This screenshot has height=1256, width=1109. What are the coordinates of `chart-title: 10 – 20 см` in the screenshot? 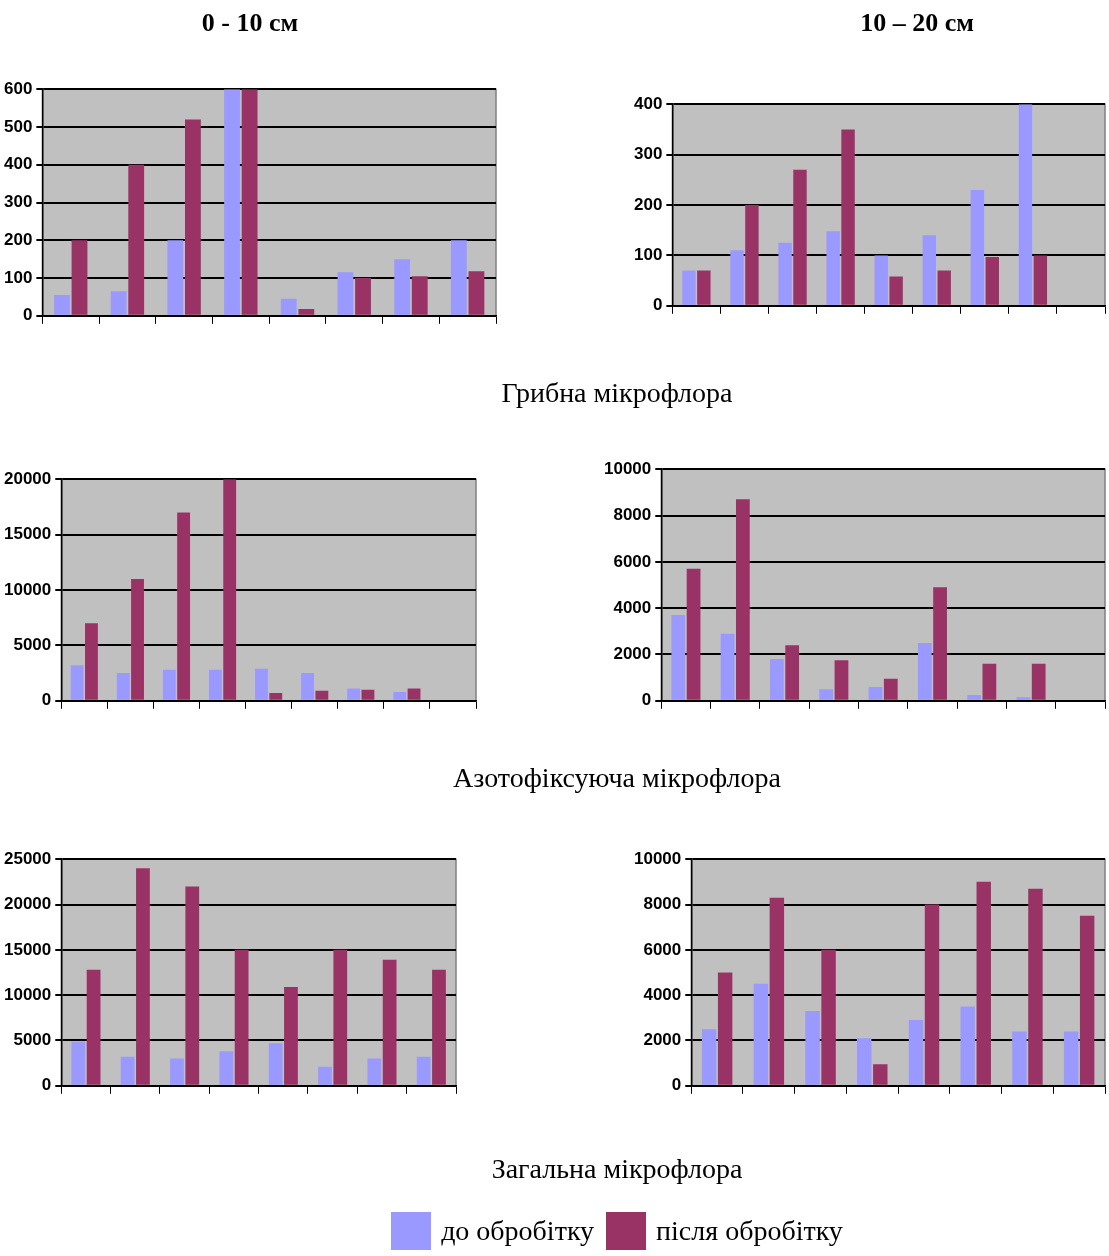 It's located at (917, 23).